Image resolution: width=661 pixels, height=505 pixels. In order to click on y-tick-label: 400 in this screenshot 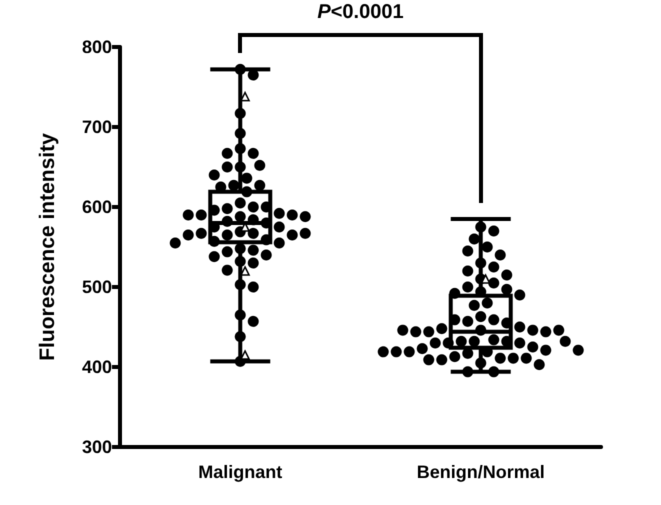, I will do `click(97, 367)`.